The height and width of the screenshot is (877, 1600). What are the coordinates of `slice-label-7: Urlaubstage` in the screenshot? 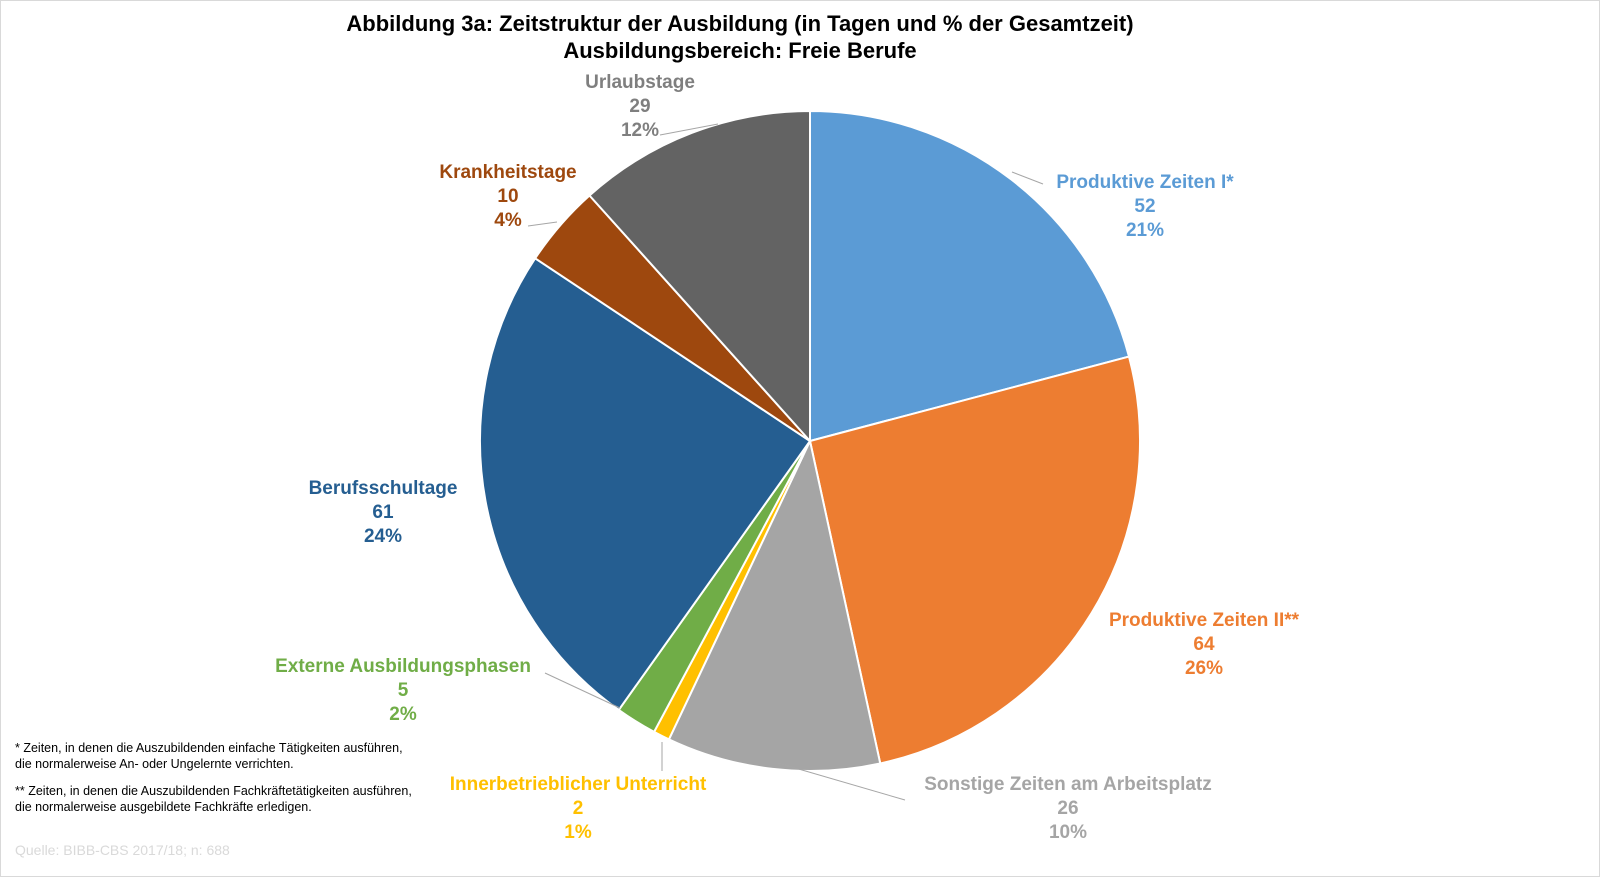 It's located at (640, 82).